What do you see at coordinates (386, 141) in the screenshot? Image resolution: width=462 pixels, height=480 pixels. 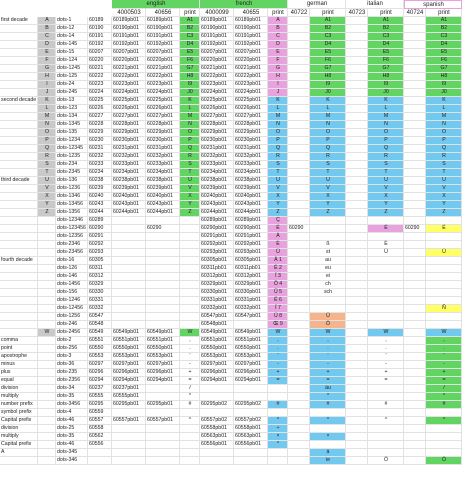 I see `cell: P` at bounding box center [386, 141].